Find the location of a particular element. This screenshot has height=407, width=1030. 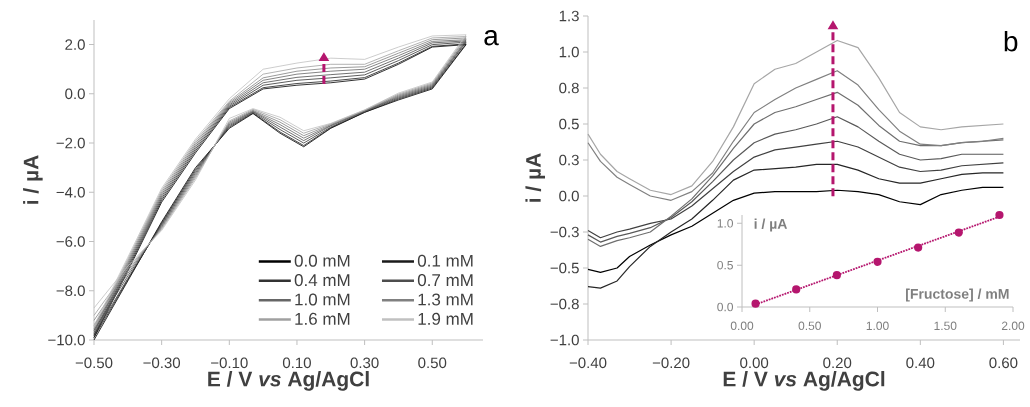

legend-label: 1.3 mM is located at coordinates (445, 299).